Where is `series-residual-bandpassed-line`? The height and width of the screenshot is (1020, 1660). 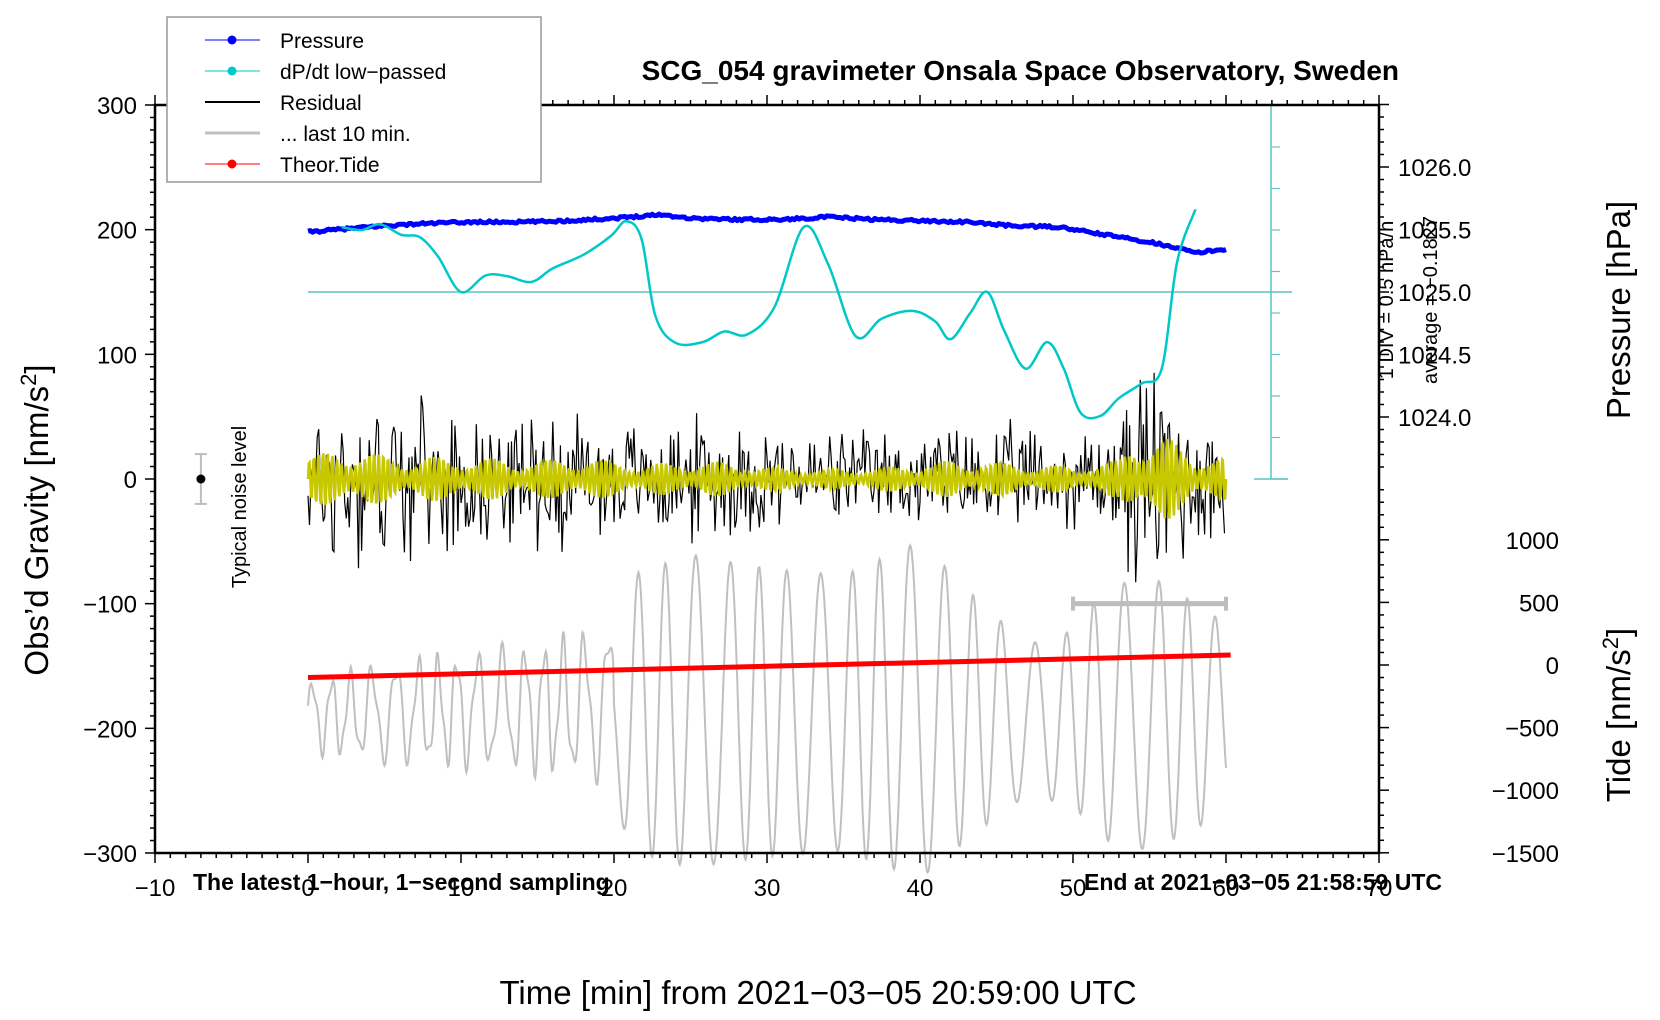
series-residual-bandpassed-line is located at coordinates (767, 479).